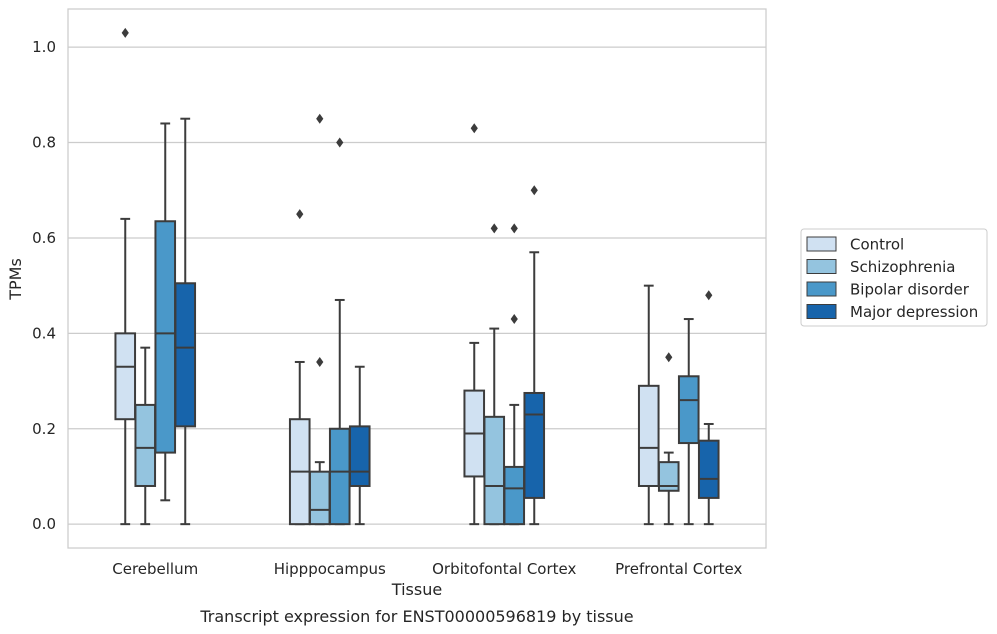  What do you see at coordinates (44, 333) in the screenshot?
I see `y-tick-label: 0.4` at bounding box center [44, 333].